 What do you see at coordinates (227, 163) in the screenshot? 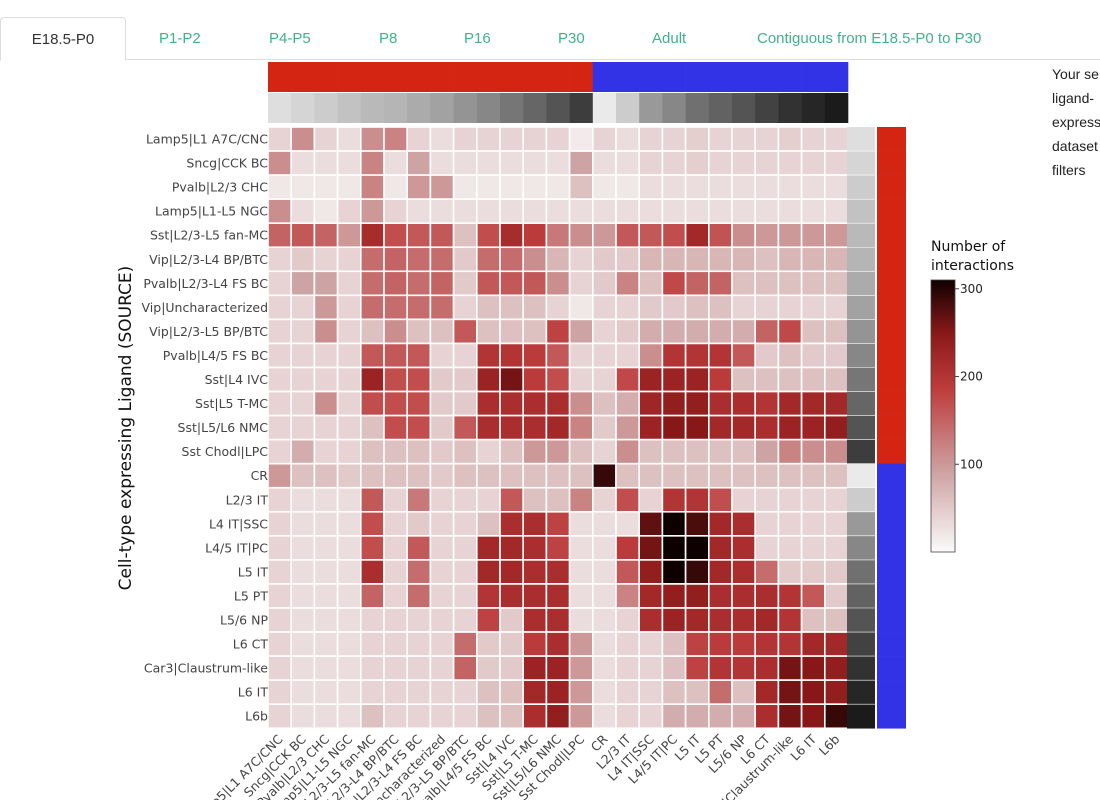
I see `row-label: Sncg|CCK BC` at bounding box center [227, 163].